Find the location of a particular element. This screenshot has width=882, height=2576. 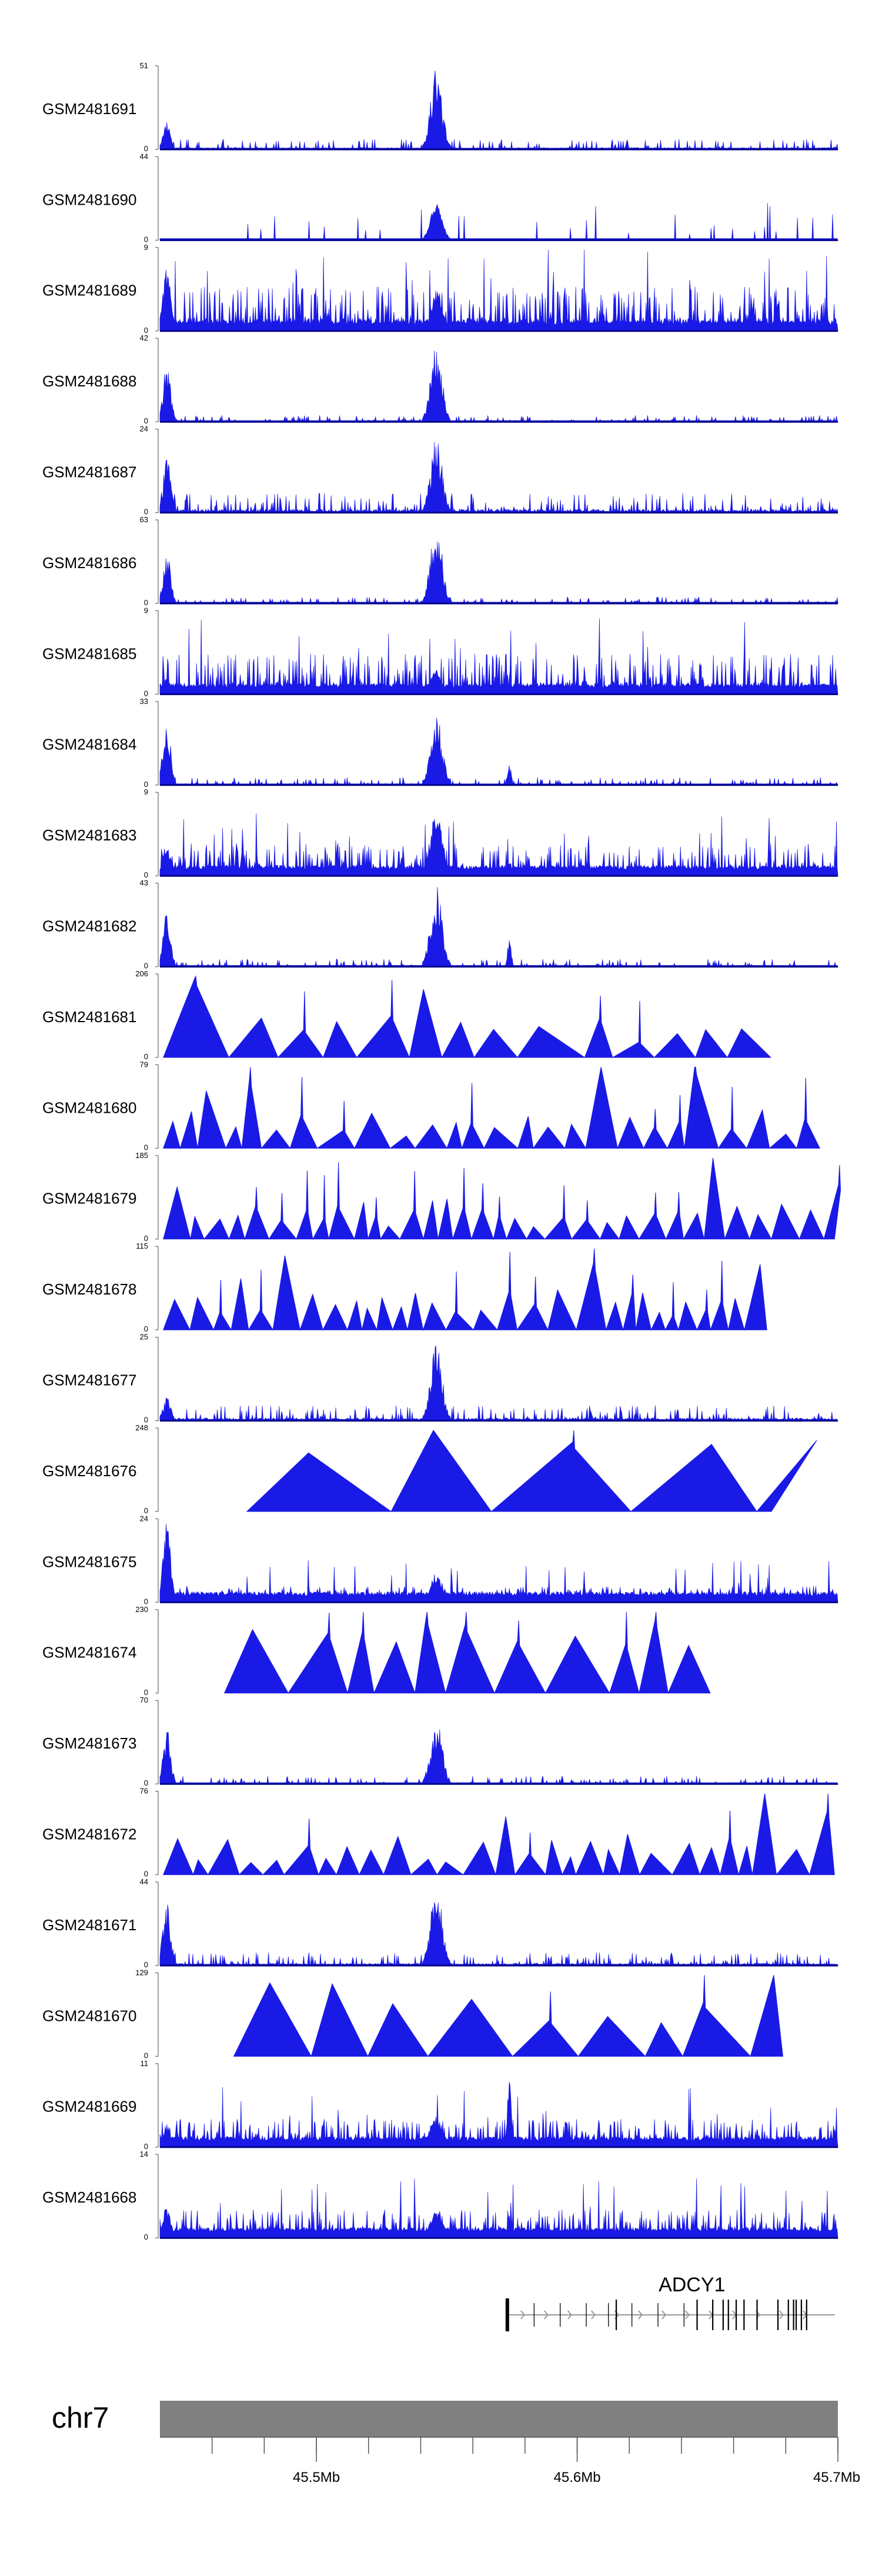

track-gsm2481680: GSM2481680 79 0 is located at coordinates (431, 1106).